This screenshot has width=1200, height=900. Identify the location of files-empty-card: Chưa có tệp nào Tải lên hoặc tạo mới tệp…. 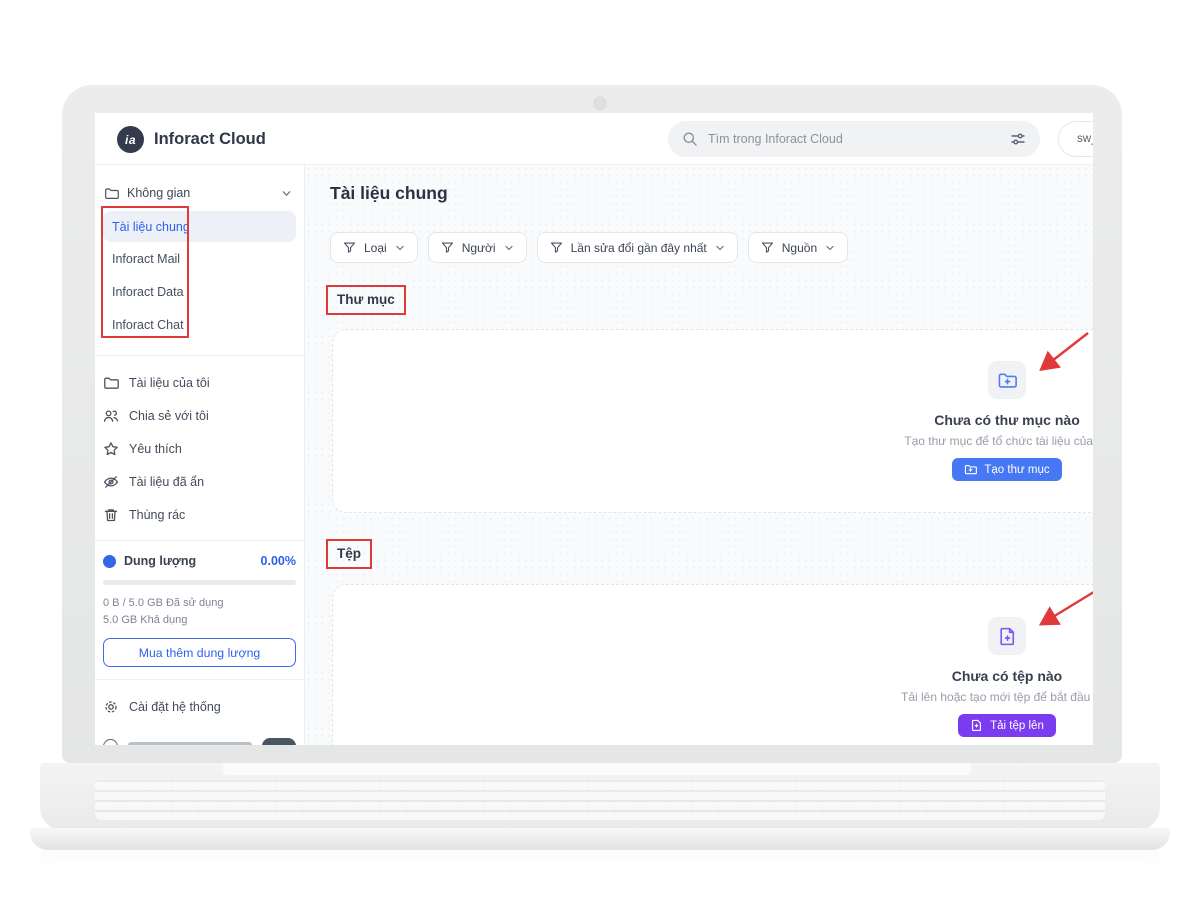
(712, 664).